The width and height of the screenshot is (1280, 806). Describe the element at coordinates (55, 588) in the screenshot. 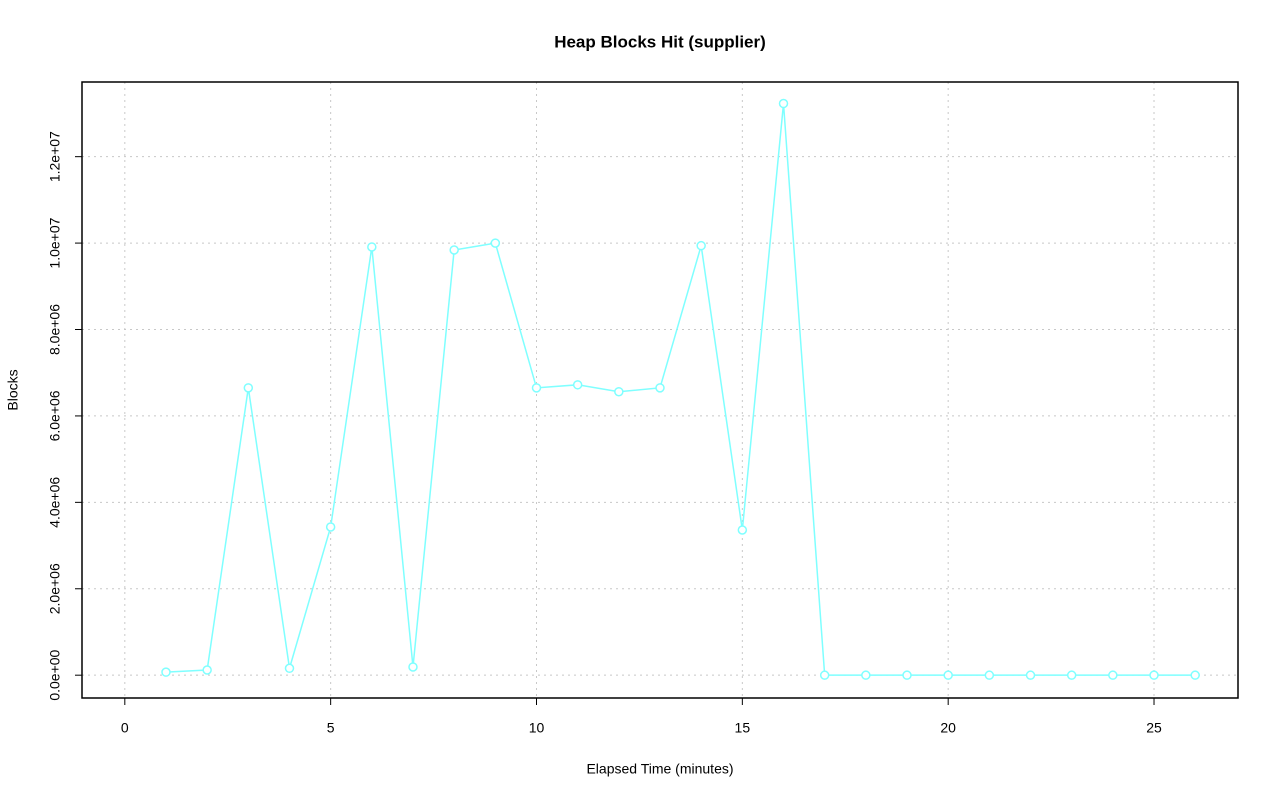

I see `y-tick-label: 2.0e+06` at that location.